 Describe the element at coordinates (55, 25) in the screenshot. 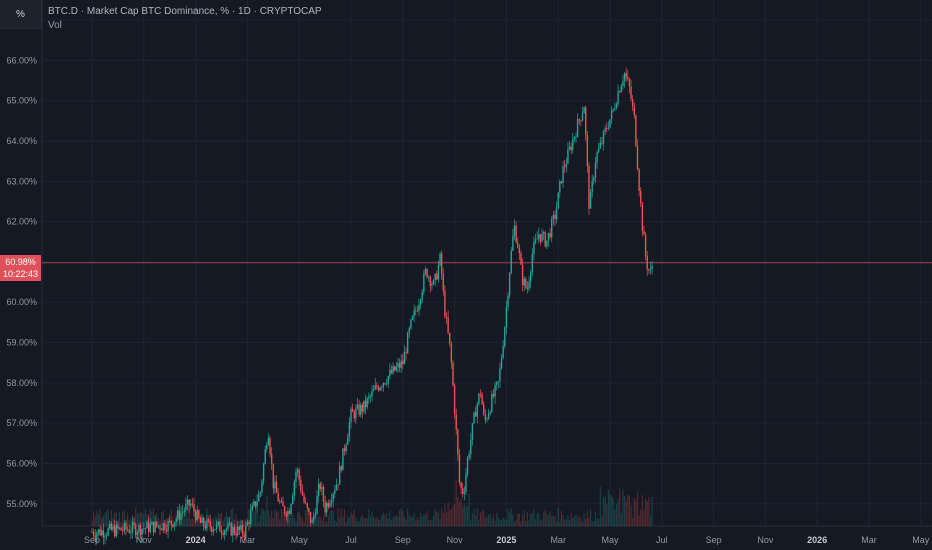

I see `volume-label: Vol` at that location.